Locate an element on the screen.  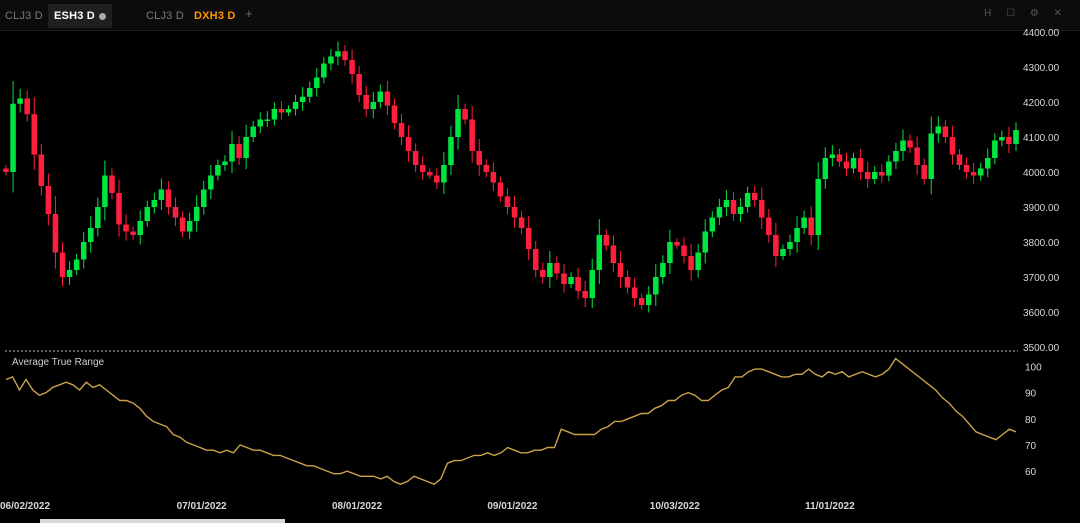
price-tick-label: 4300.00 is located at coordinates (1041, 68).